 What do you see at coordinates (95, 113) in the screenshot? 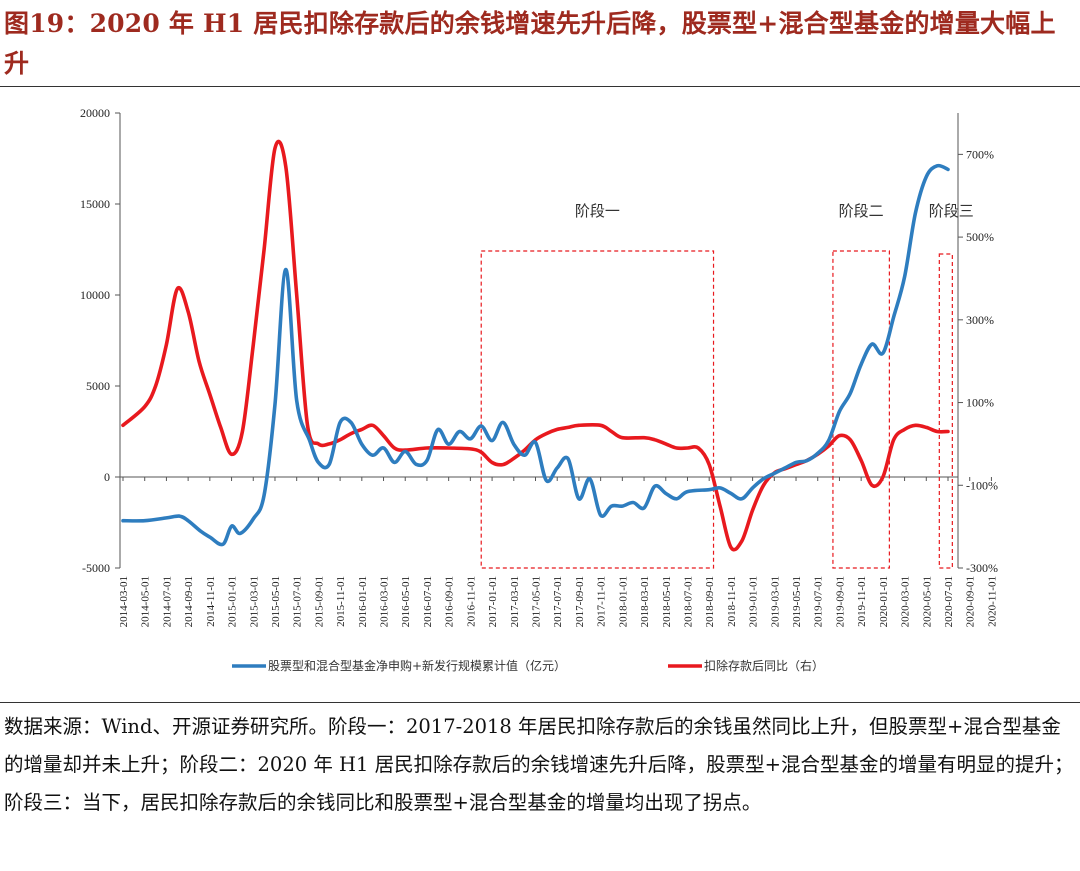
I see `left-tick-label: 20000` at bounding box center [95, 113].